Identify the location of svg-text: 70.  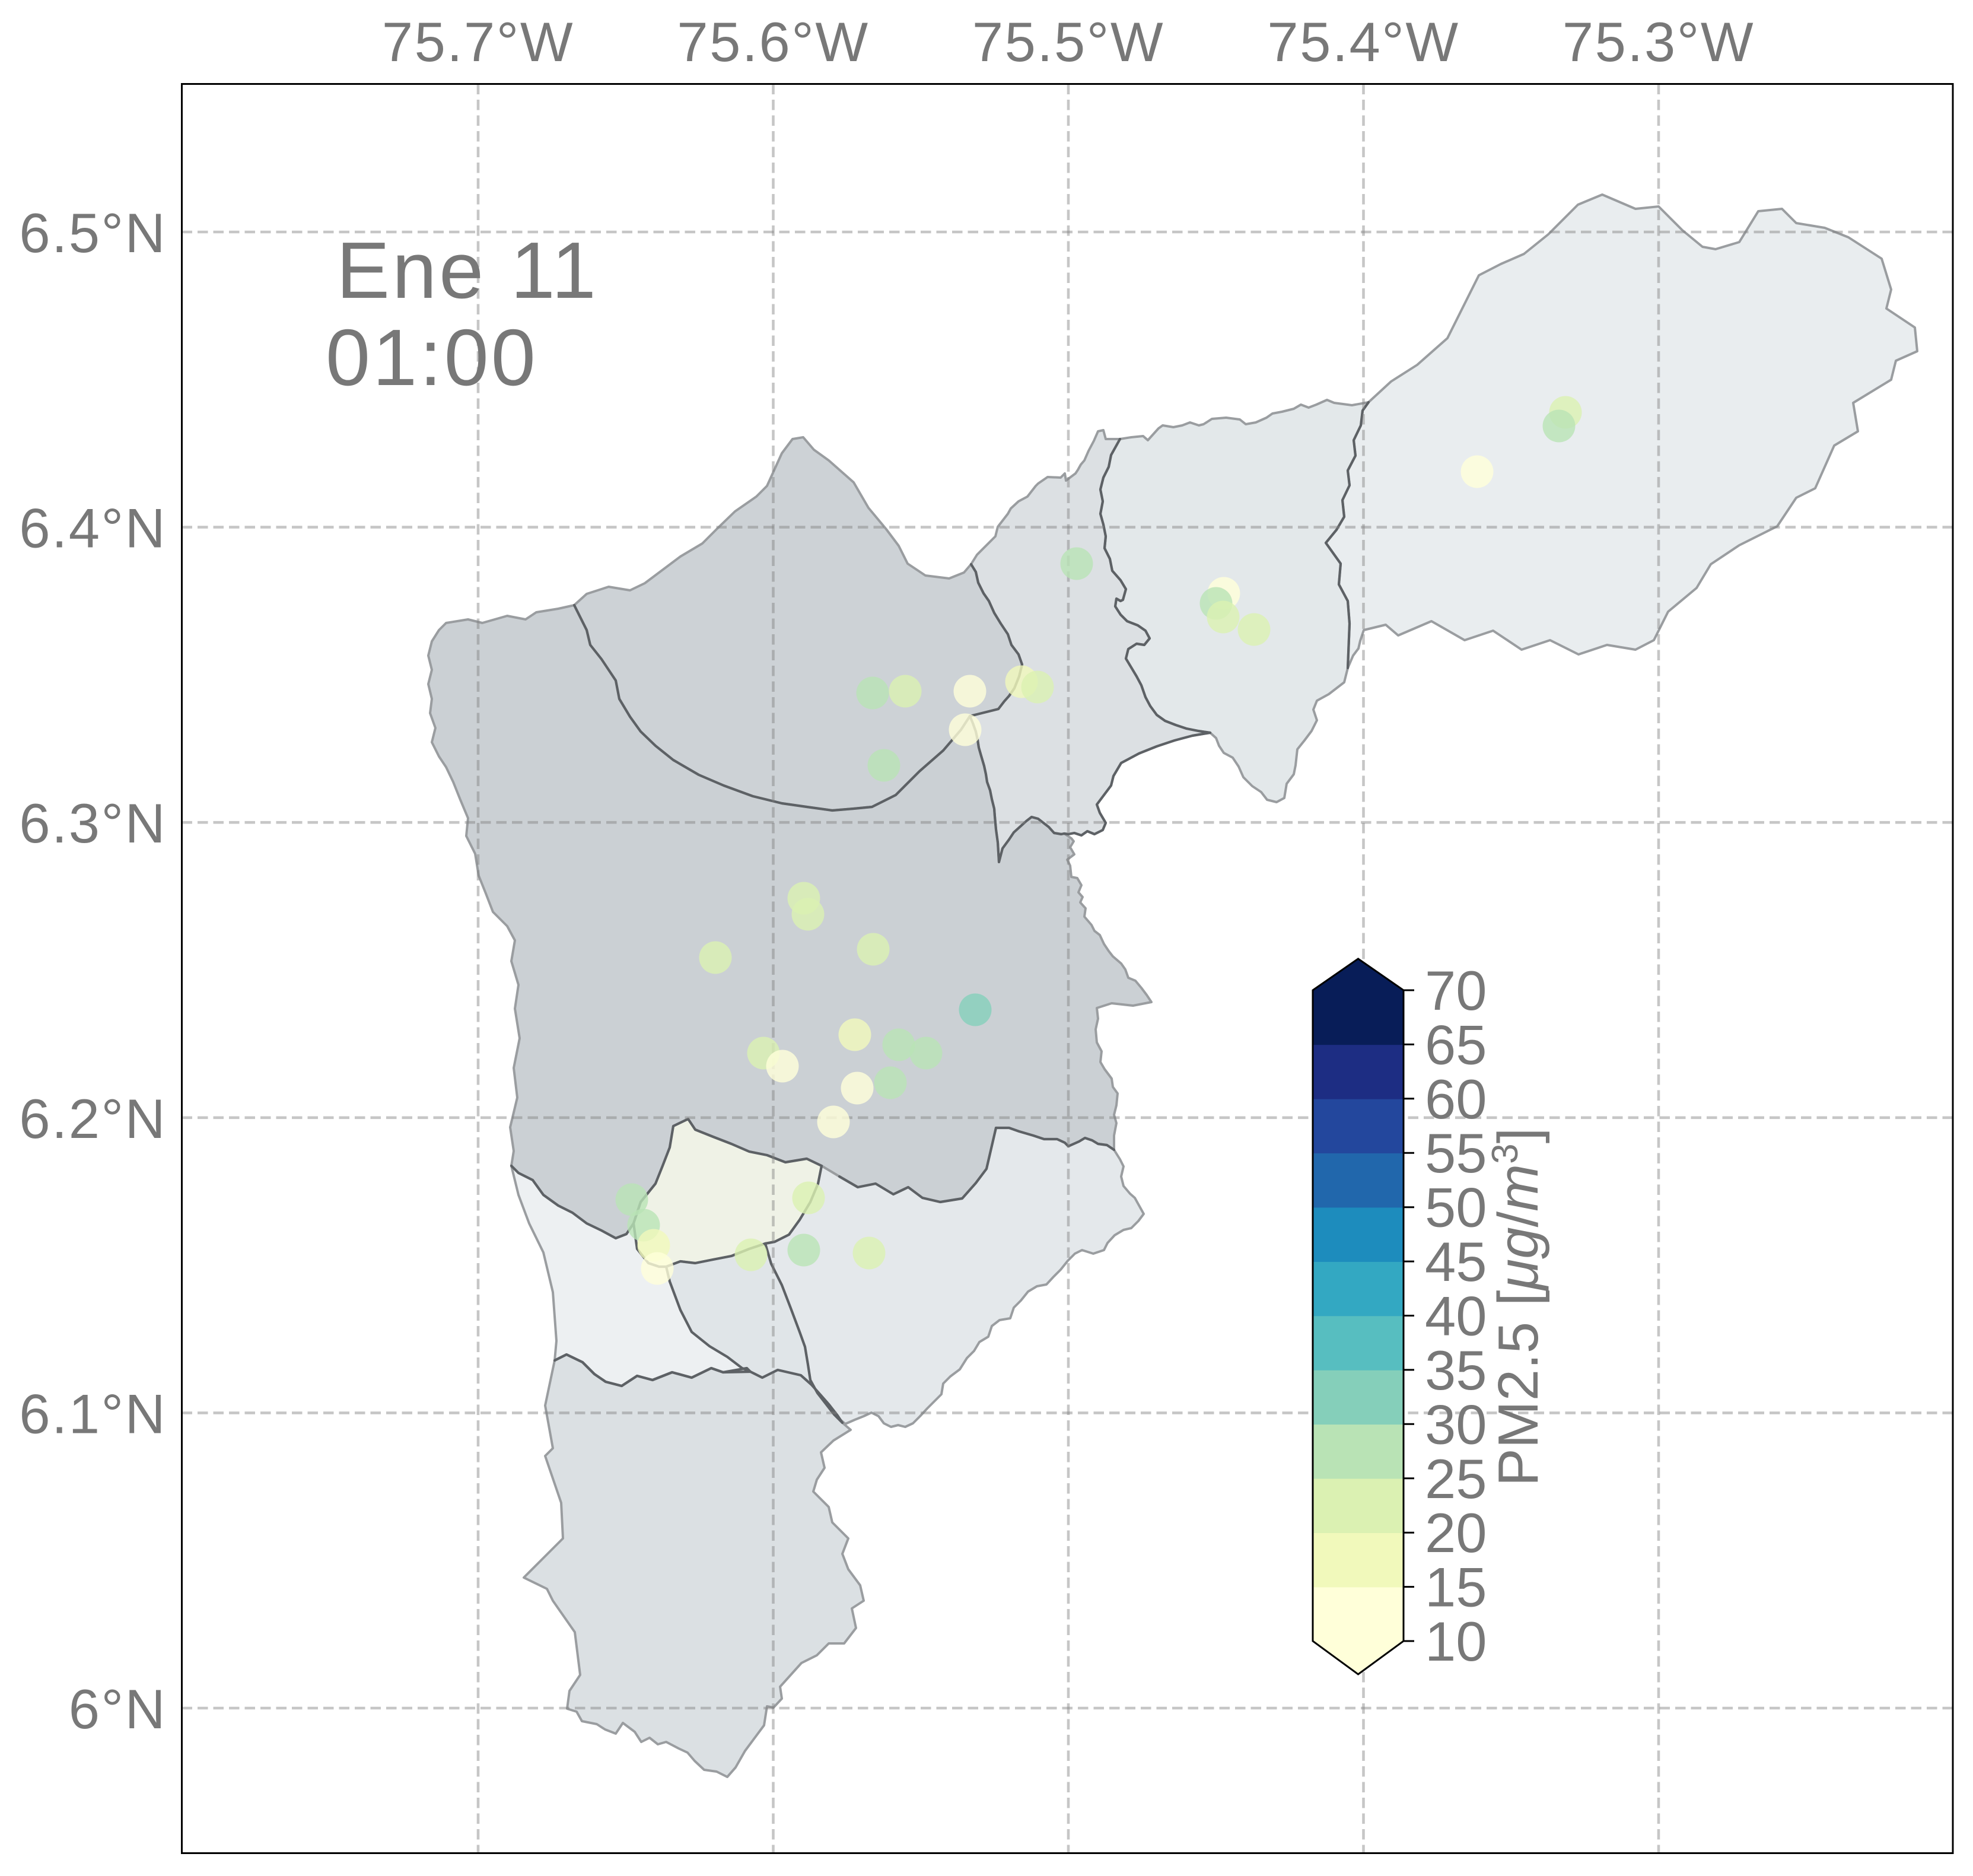
(1456, 990).